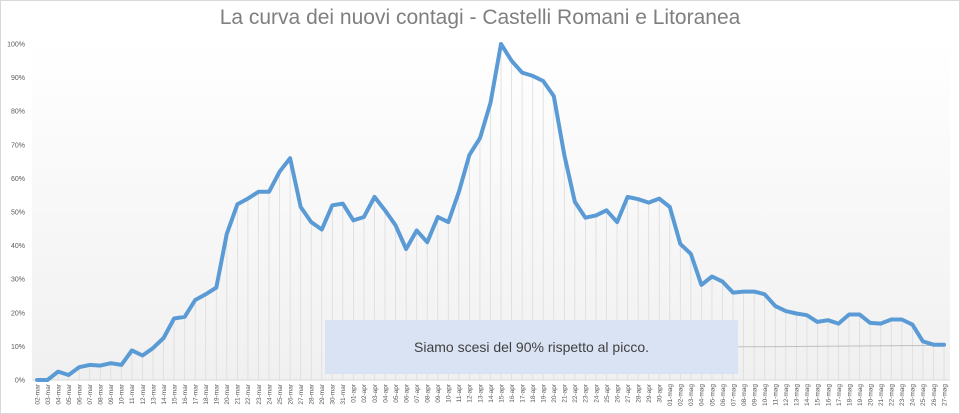 The width and height of the screenshot is (960, 414). Describe the element at coordinates (217, 393) in the screenshot. I see `x-tick-label: 19-mar` at that location.